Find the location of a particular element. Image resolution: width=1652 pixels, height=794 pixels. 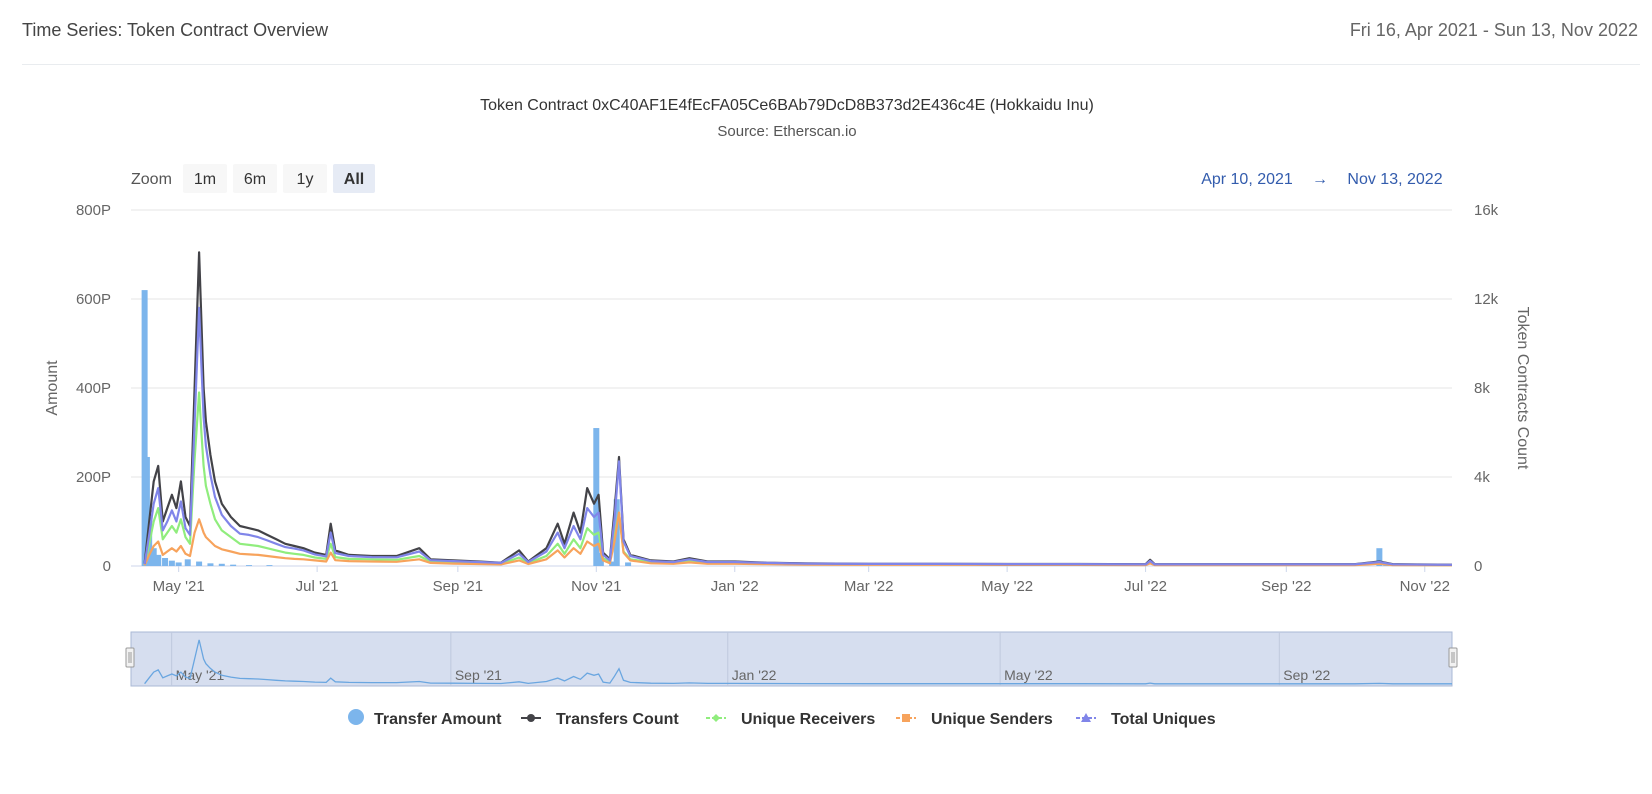

legend-label-unique-senders: Unique Senders is located at coordinates (992, 719).